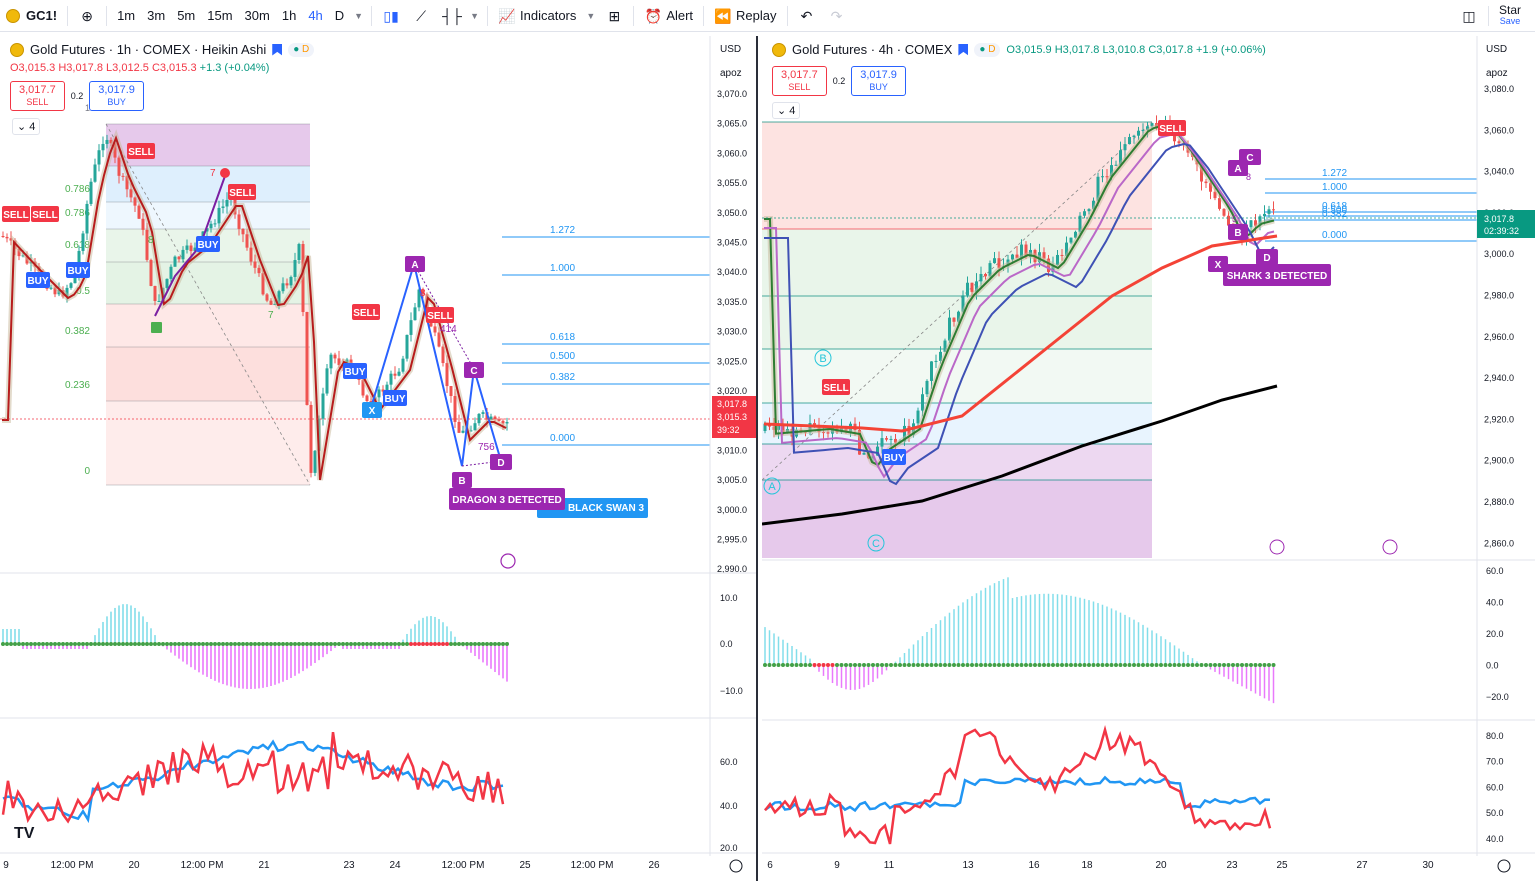 This screenshot has width=1535, height=881. I want to click on tf-30m: 30m, so click(257, 15).